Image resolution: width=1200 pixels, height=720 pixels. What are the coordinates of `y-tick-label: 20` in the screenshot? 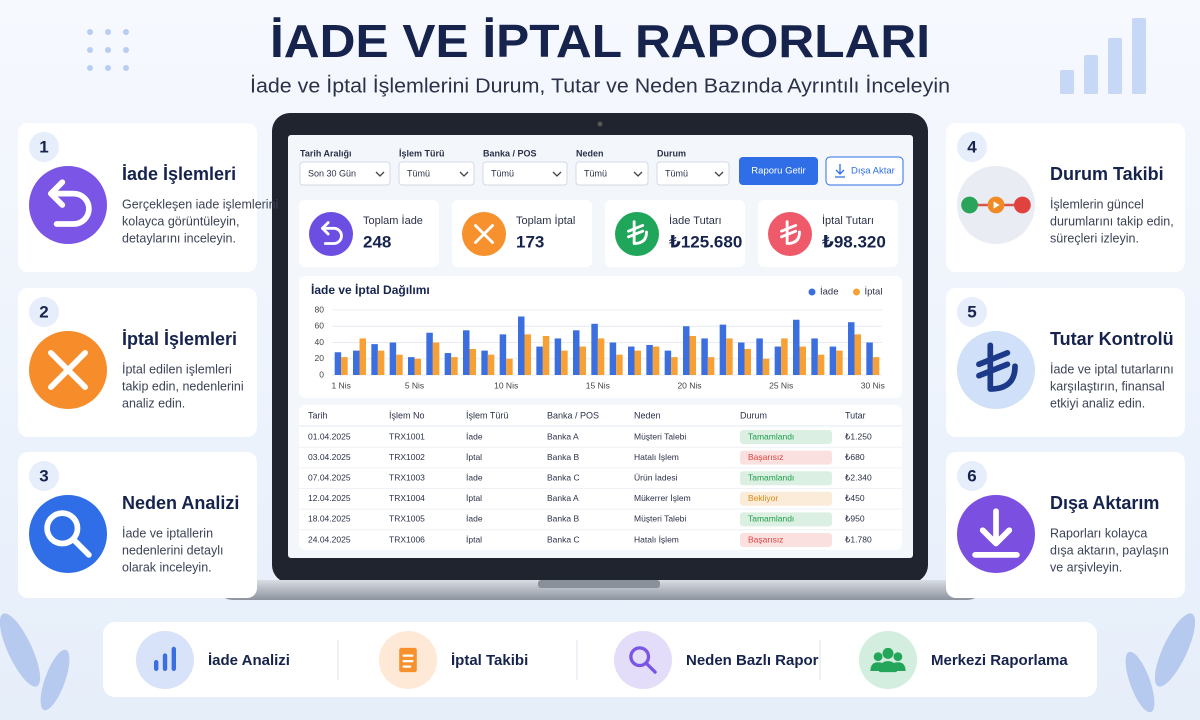 It's located at (320, 358).